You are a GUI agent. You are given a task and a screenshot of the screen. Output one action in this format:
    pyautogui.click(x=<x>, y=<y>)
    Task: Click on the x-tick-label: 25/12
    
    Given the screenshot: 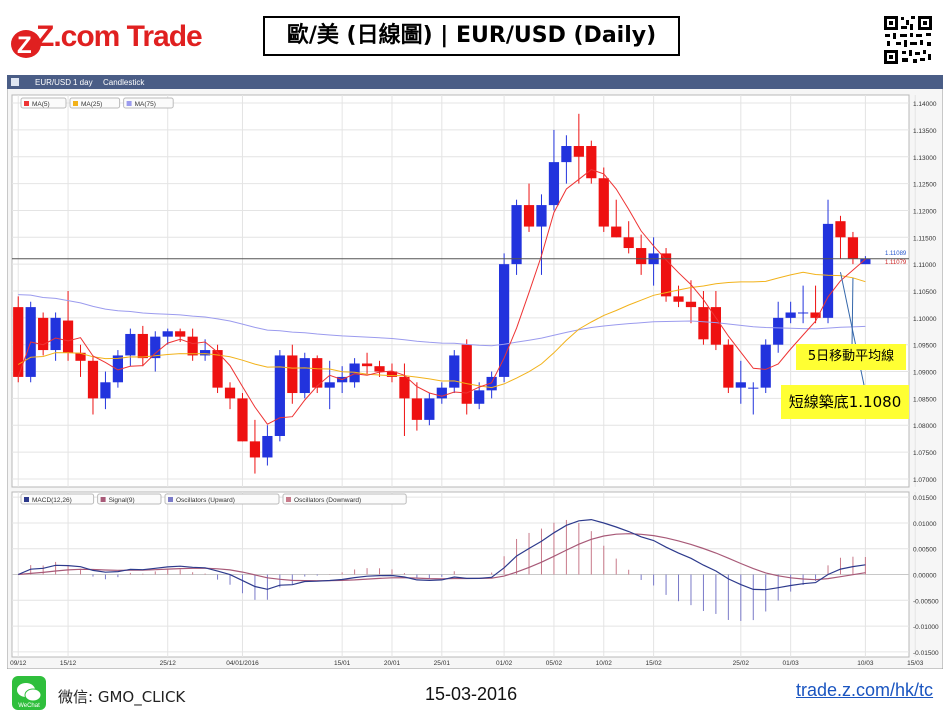 What is the action you would take?
    pyautogui.click(x=168, y=663)
    